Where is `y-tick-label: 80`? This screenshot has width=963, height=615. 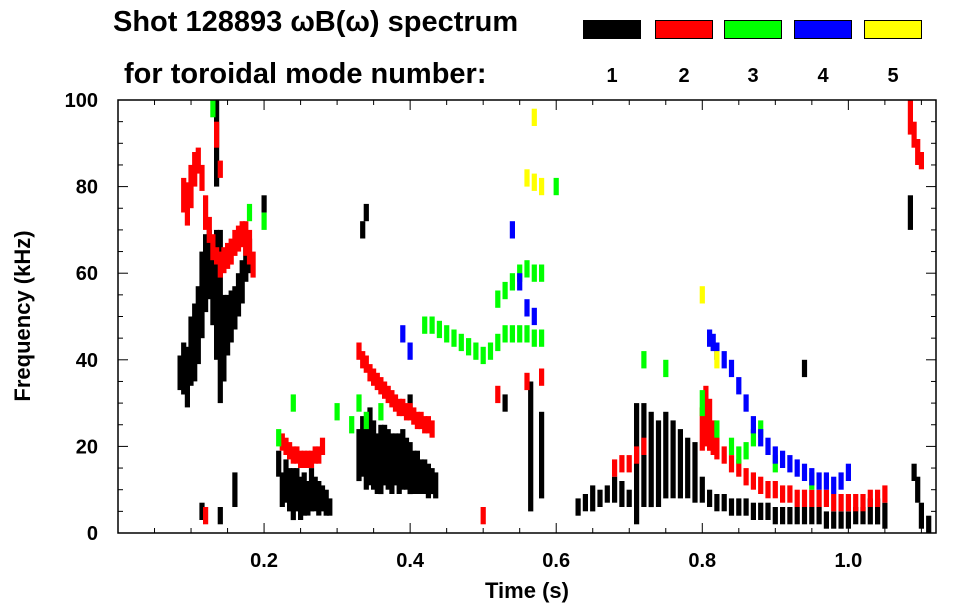
y-tick-label: 80 is located at coordinates (87, 188).